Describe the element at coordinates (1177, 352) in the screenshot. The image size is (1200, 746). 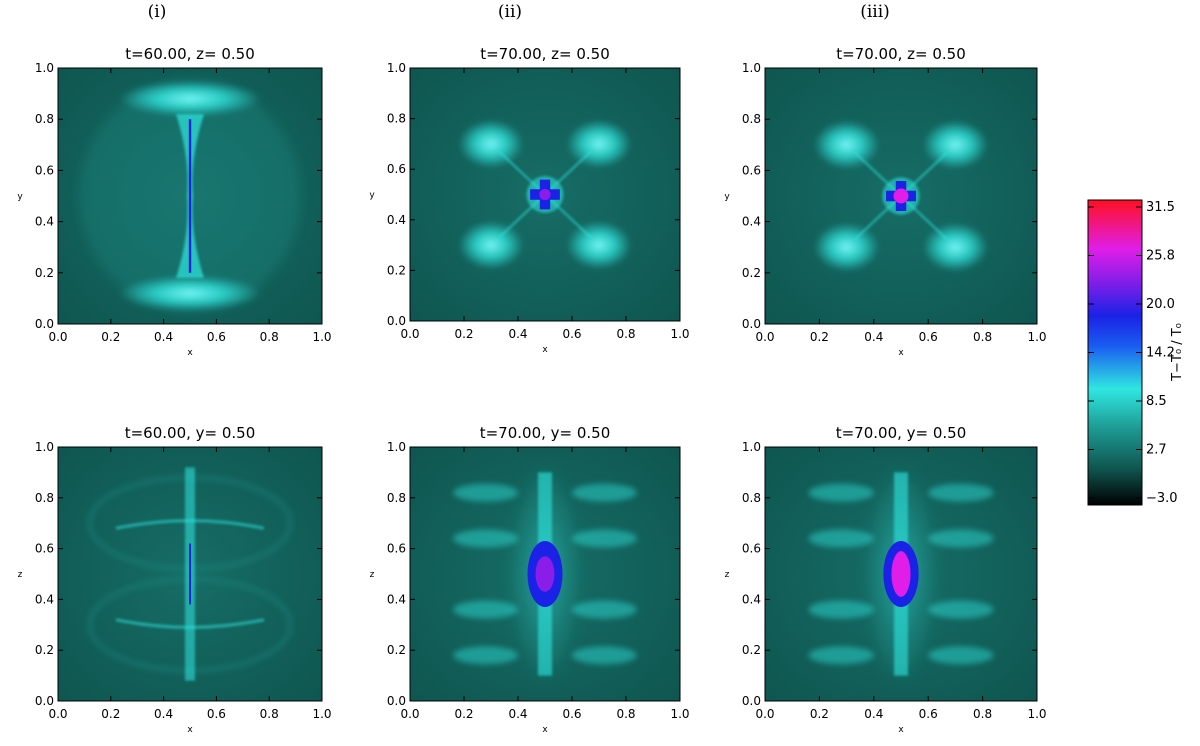
I see `colorbar-label: T−T₀ / T₀` at that location.